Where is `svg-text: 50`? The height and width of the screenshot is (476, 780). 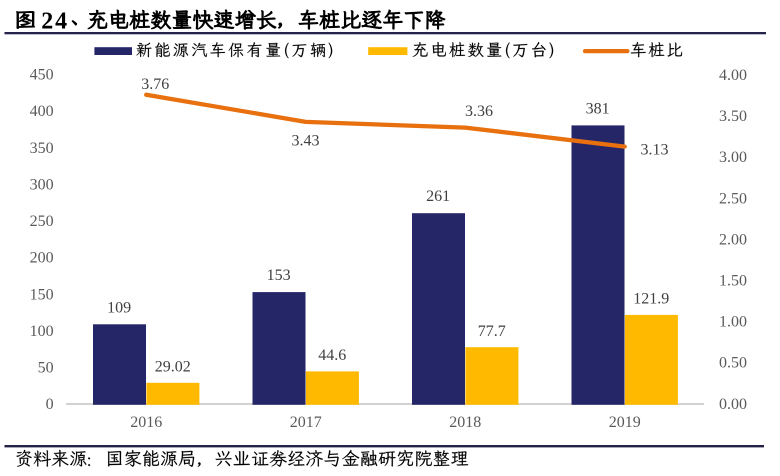 svg-text: 50 is located at coordinates (46, 368).